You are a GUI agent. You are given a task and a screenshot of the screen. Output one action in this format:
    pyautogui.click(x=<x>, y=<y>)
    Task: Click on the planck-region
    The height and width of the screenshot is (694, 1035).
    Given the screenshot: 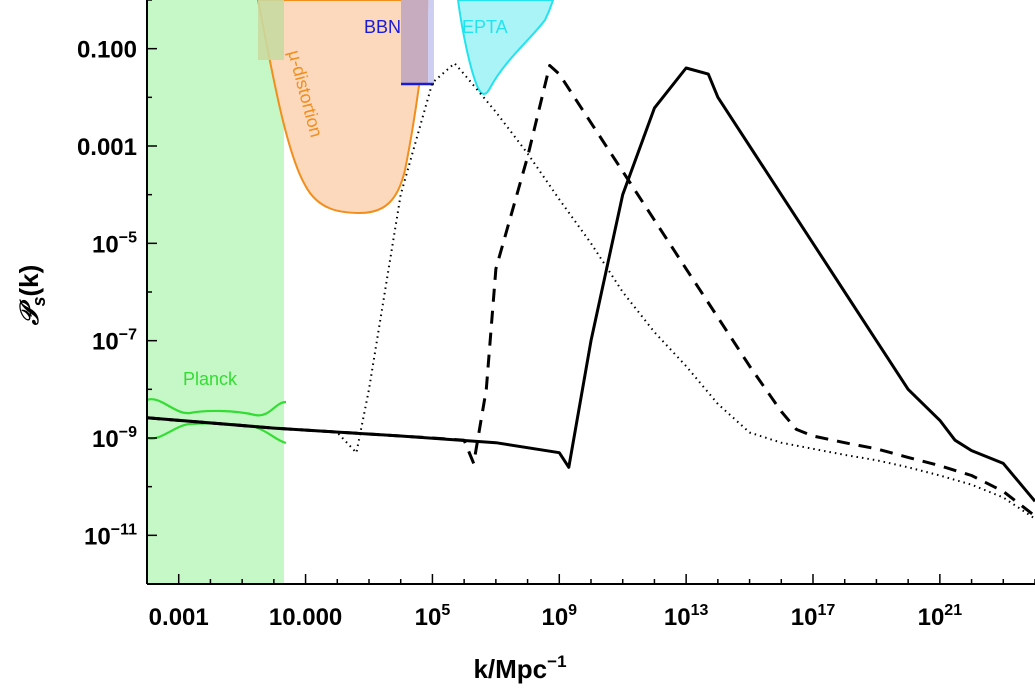 What is the action you would take?
    pyautogui.click(x=215, y=292)
    